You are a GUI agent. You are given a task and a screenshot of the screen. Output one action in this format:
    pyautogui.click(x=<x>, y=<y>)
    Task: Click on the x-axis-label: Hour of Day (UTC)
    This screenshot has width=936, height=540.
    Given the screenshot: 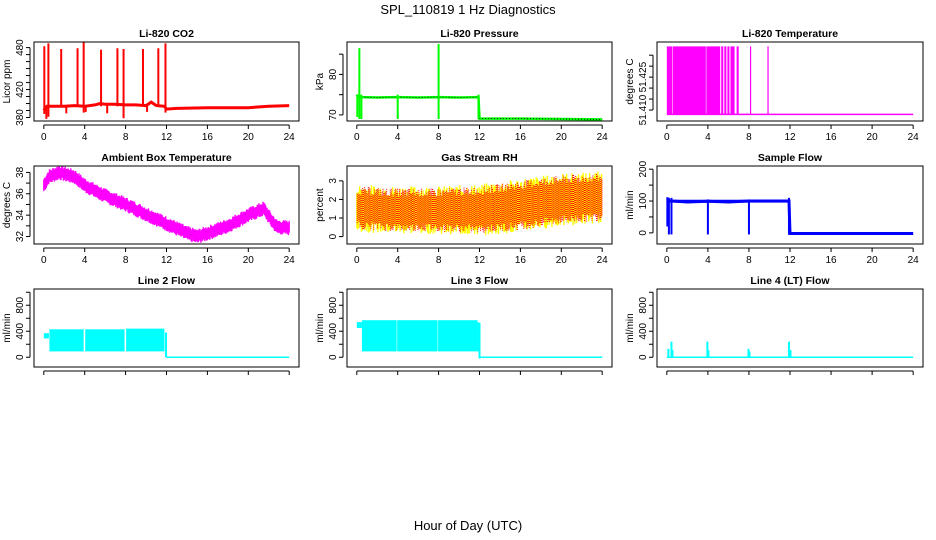 What is the action you would take?
    pyautogui.click(x=468, y=525)
    